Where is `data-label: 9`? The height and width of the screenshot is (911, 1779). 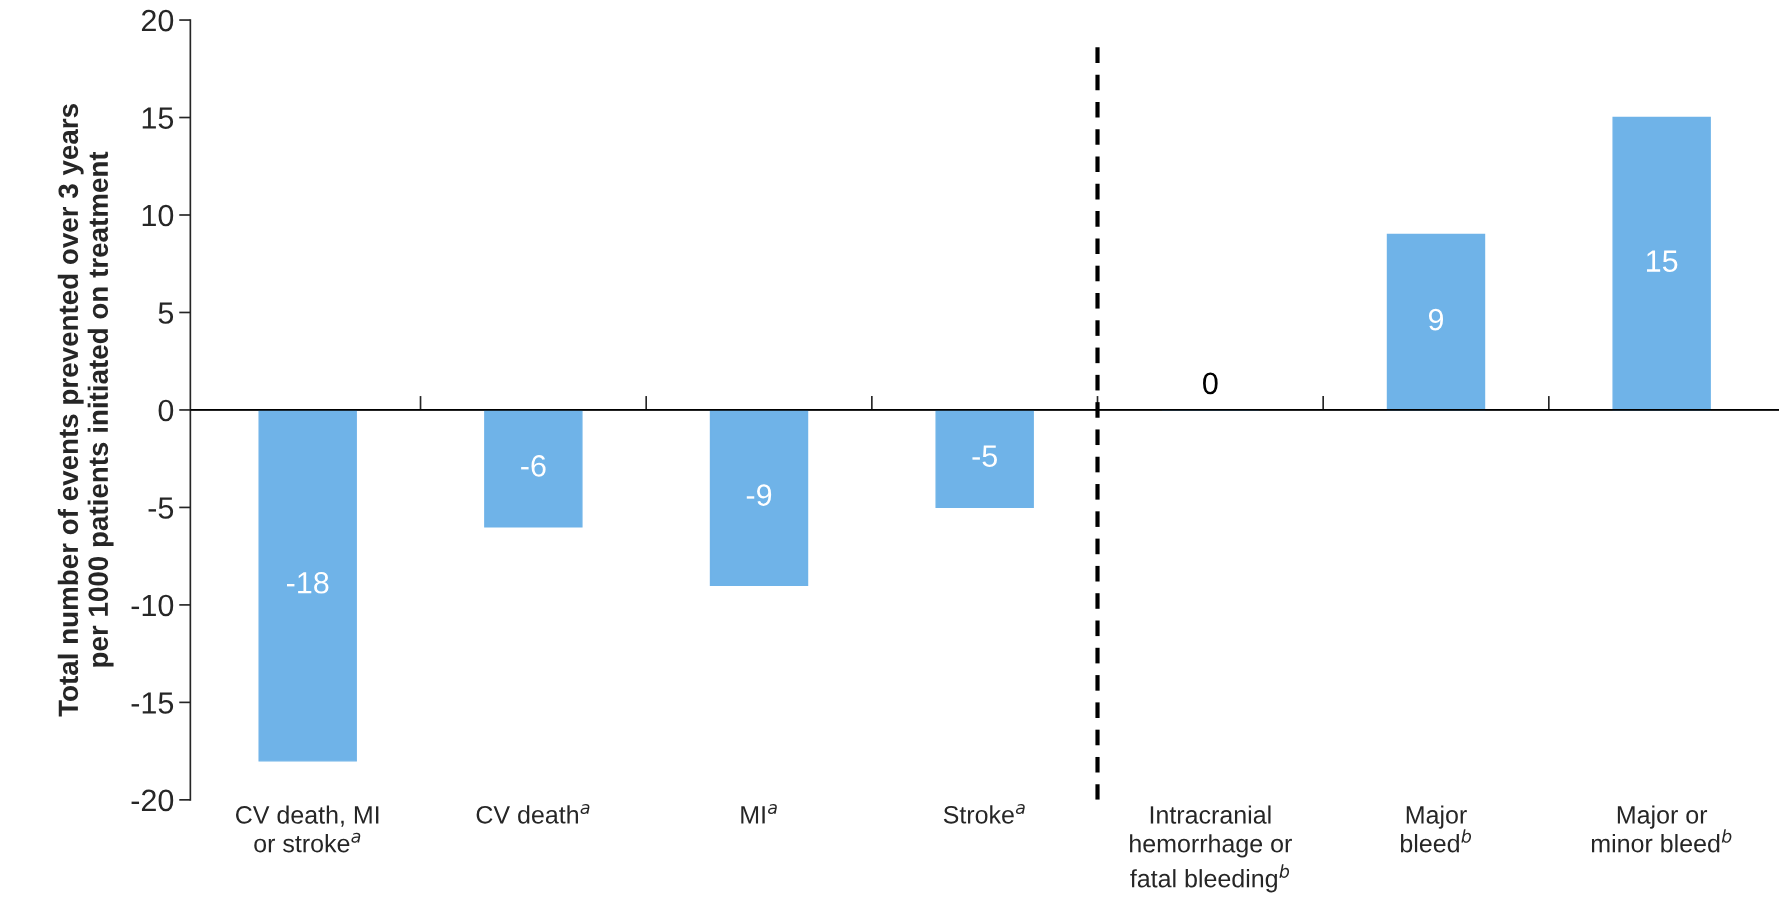 data-label: 9 is located at coordinates (1436, 319).